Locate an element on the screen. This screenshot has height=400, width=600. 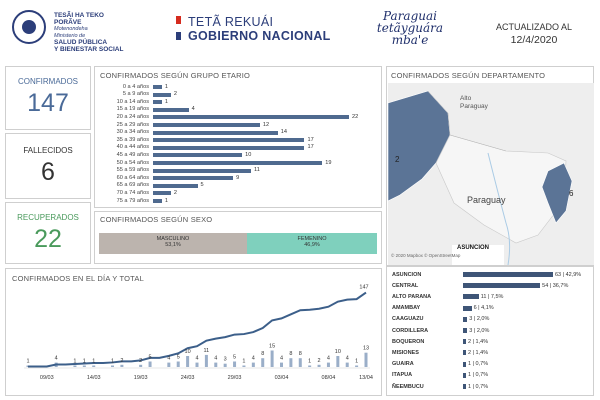
female-segment: FEMENINO 46,9% is located at coordinates (312, 243).